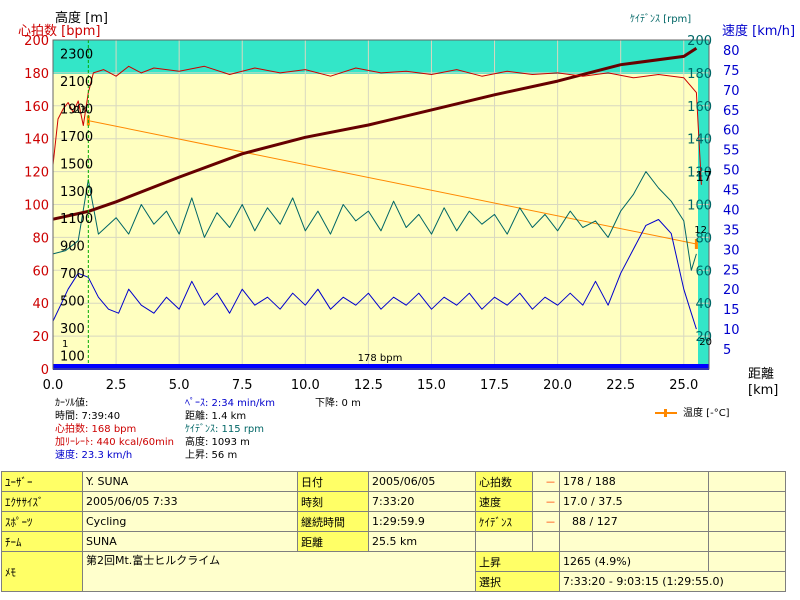  Describe the element at coordinates (279, 571) in the screenshot. I see `memo-value: 第2回Mt.富士ヒルクライム` at that location.